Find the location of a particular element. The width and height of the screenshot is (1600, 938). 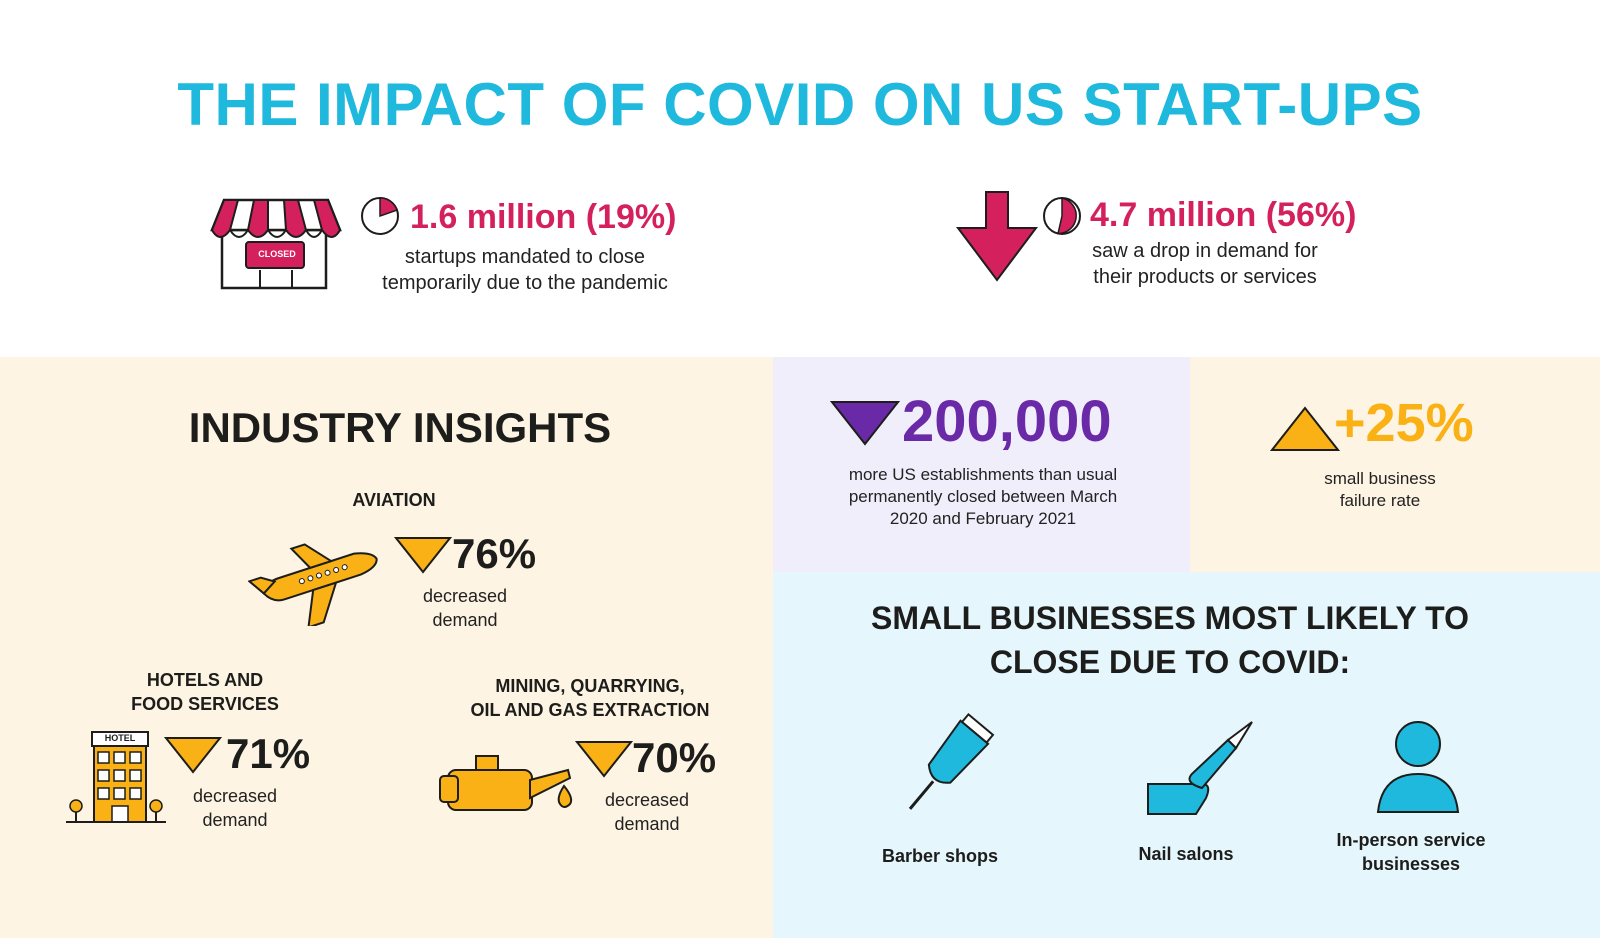

hotels-desc-1: decreased is located at coordinates (235, 796).